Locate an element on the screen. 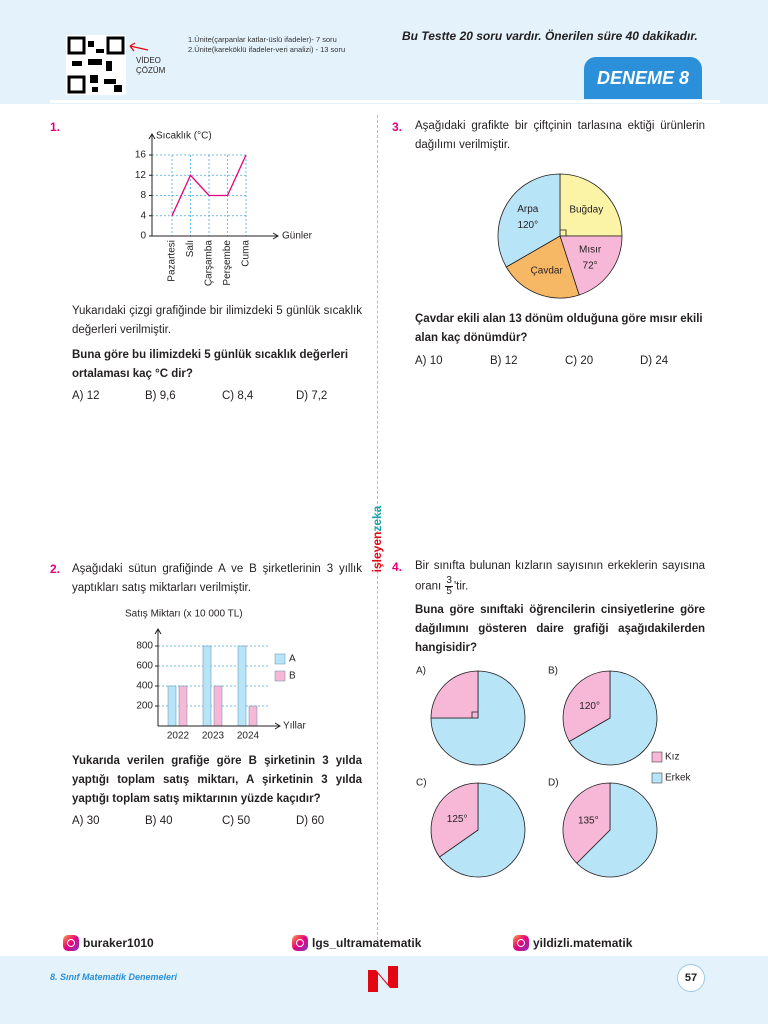 The image size is (768, 1024). x-tick-label: Pazartesi is located at coordinates (172, 261).